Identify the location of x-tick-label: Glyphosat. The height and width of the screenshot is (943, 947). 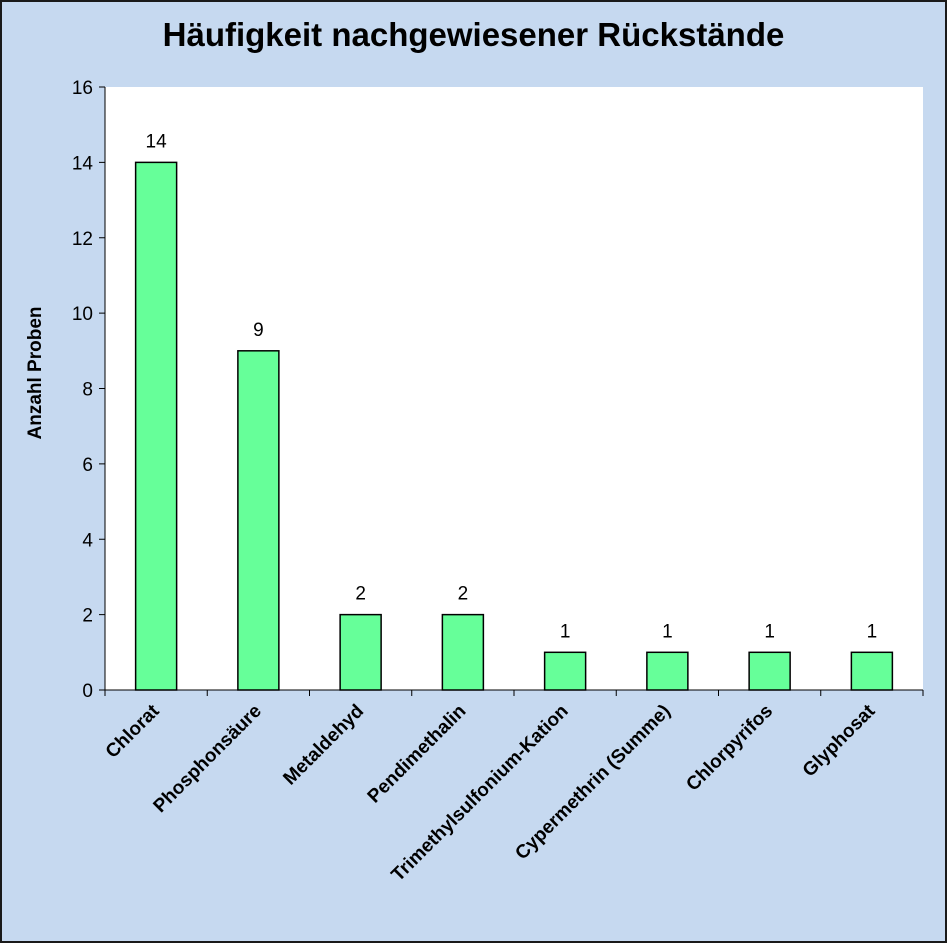
(839, 740).